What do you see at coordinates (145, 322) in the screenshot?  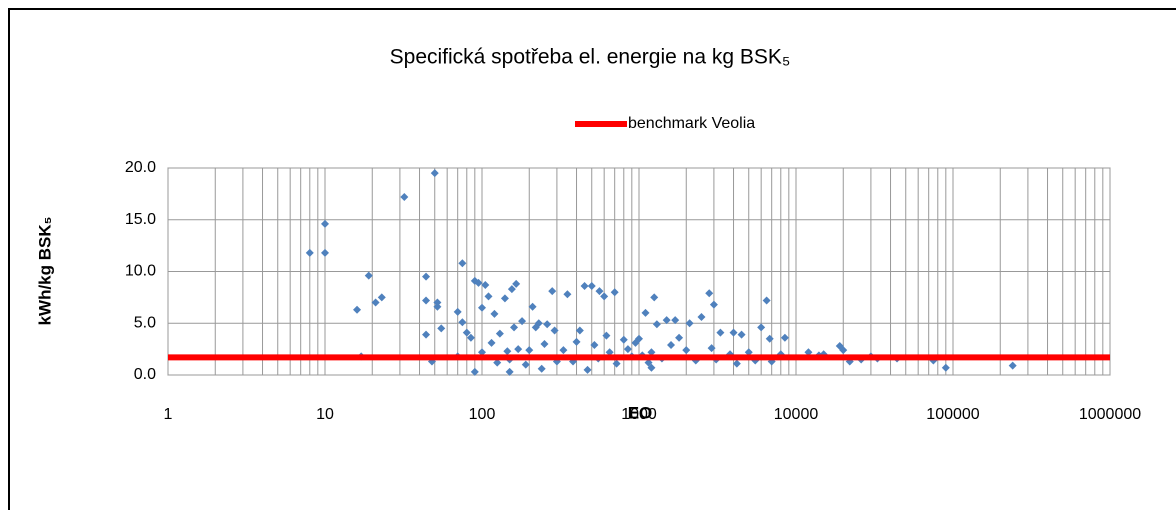 I see `y-tick-label: 5.0` at bounding box center [145, 322].